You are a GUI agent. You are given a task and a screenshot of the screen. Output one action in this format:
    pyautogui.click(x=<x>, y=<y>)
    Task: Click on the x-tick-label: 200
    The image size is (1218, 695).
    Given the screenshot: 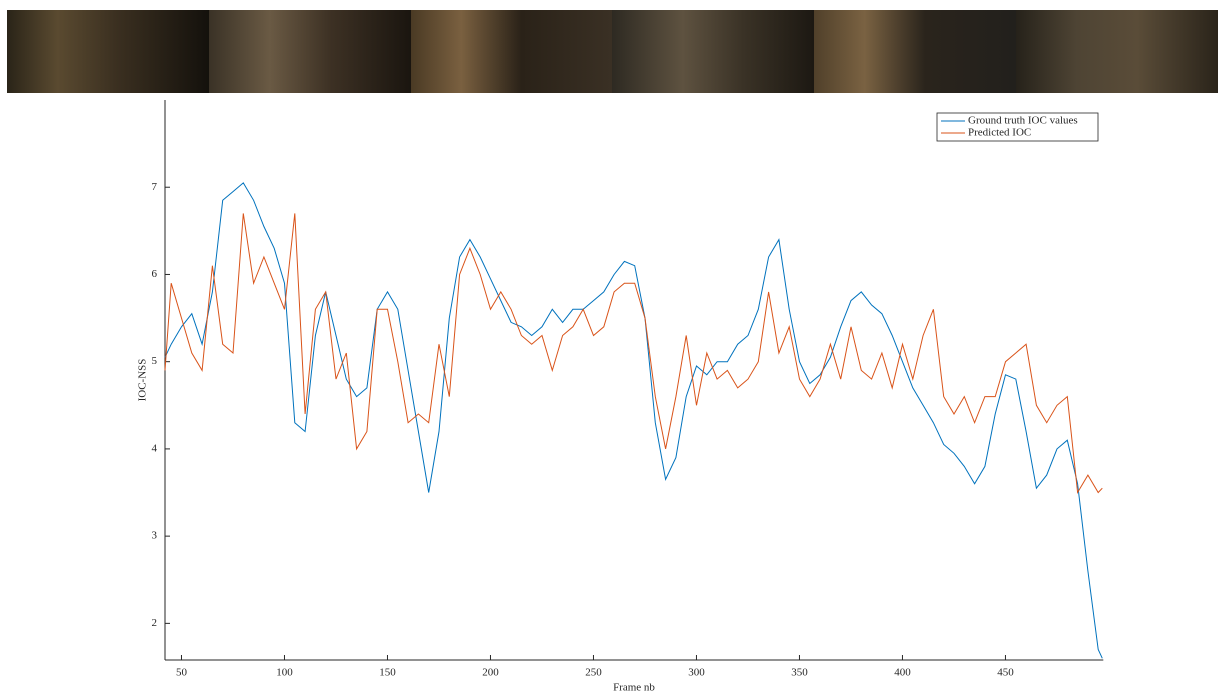 What is the action you would take?
    pyautogui.click(x=490, y=673)
    